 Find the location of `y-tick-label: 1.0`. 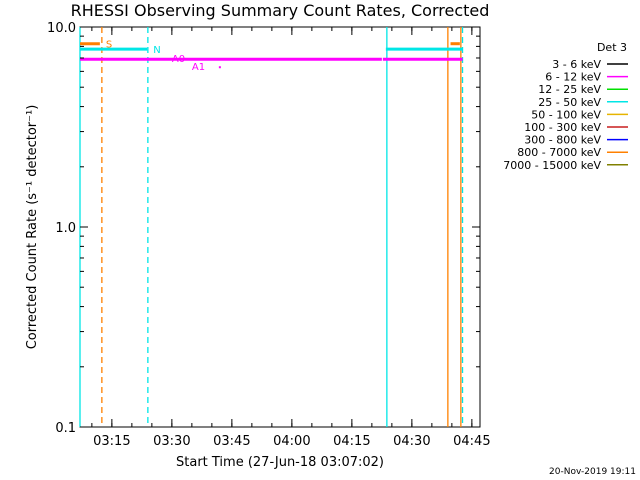

y-tick-label: 1.0 is located at coordinates (65, 228).